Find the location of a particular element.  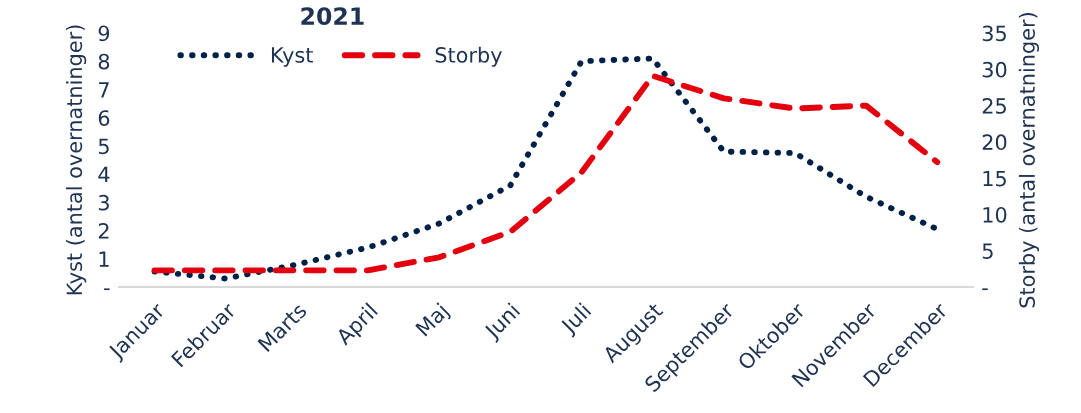

y-tick-label: 7 is located at coordinates (104, 90).